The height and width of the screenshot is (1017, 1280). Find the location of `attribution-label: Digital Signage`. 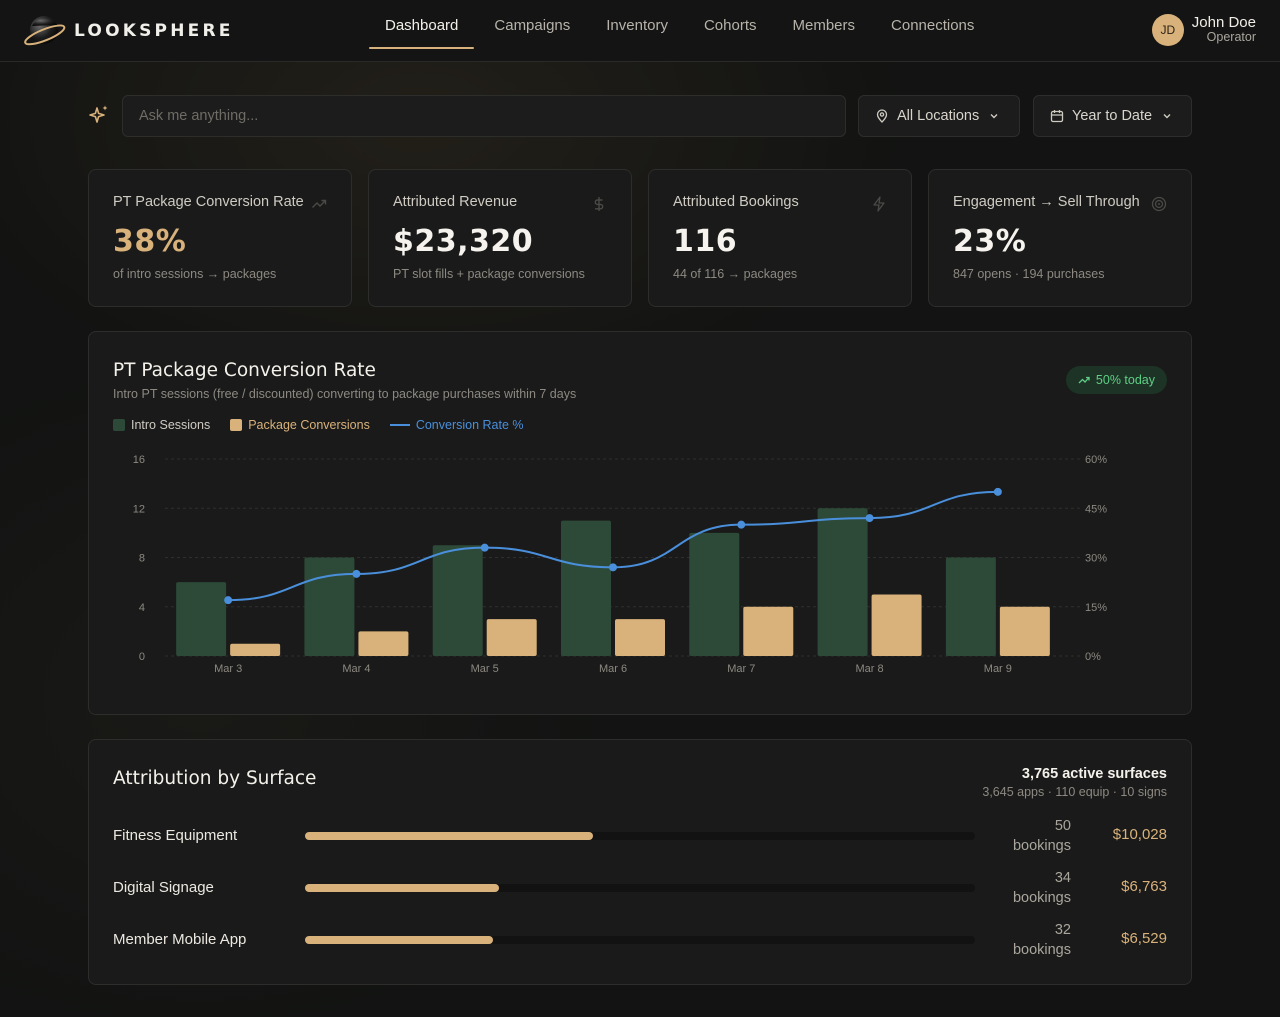

attribution-label: Digital Signage is located at coordinates (163, 887).